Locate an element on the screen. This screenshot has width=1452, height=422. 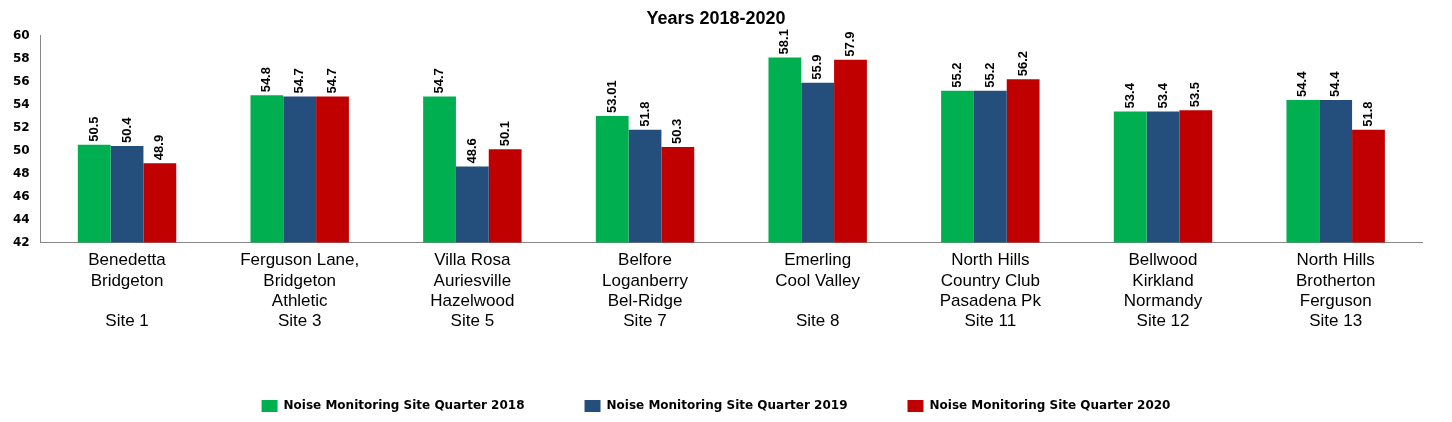
data-label: 56.2 is located at coordinates (1022, 63).